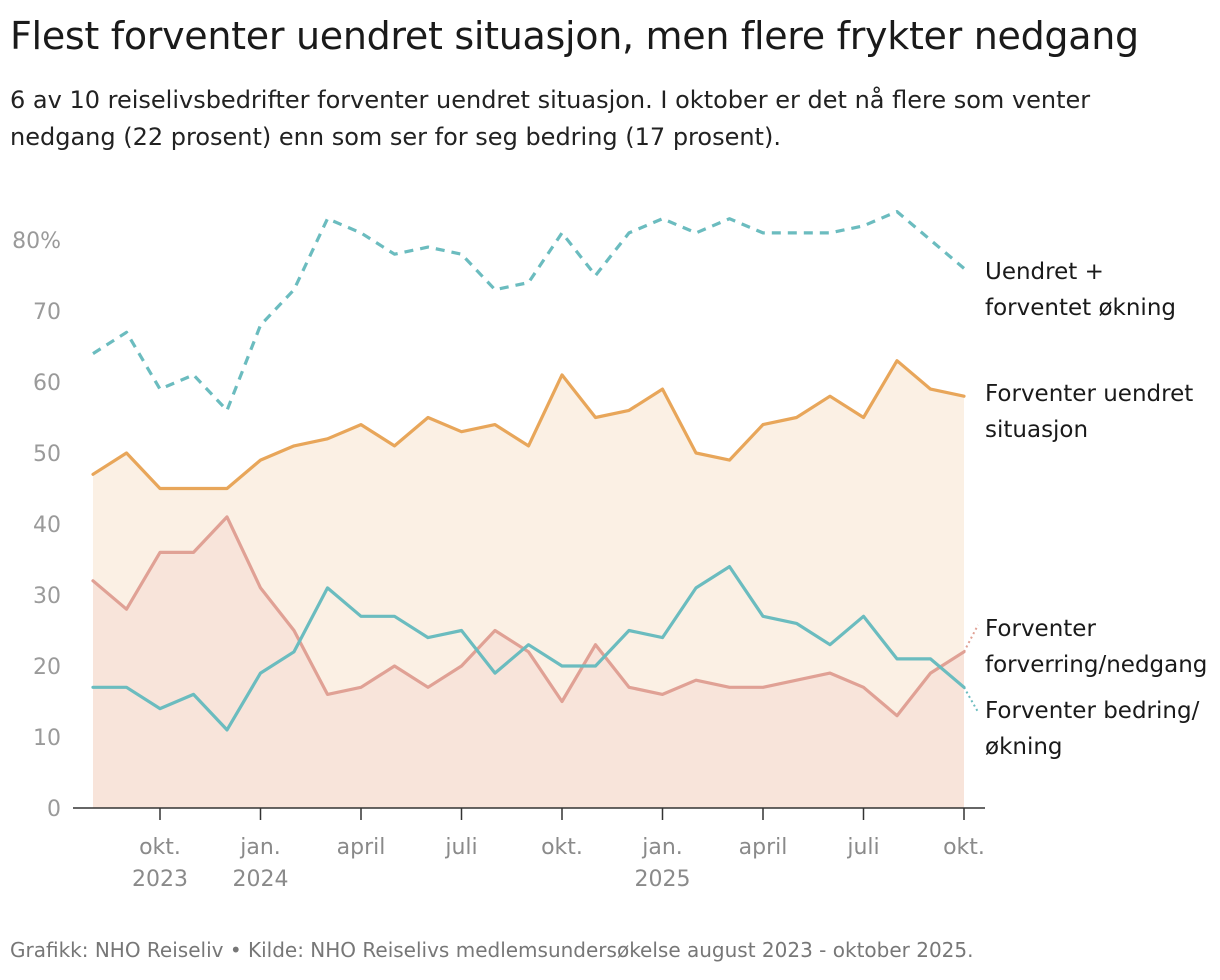  I want to click on series-label-bedring: Forventer bedring/, so click(1092, 711).